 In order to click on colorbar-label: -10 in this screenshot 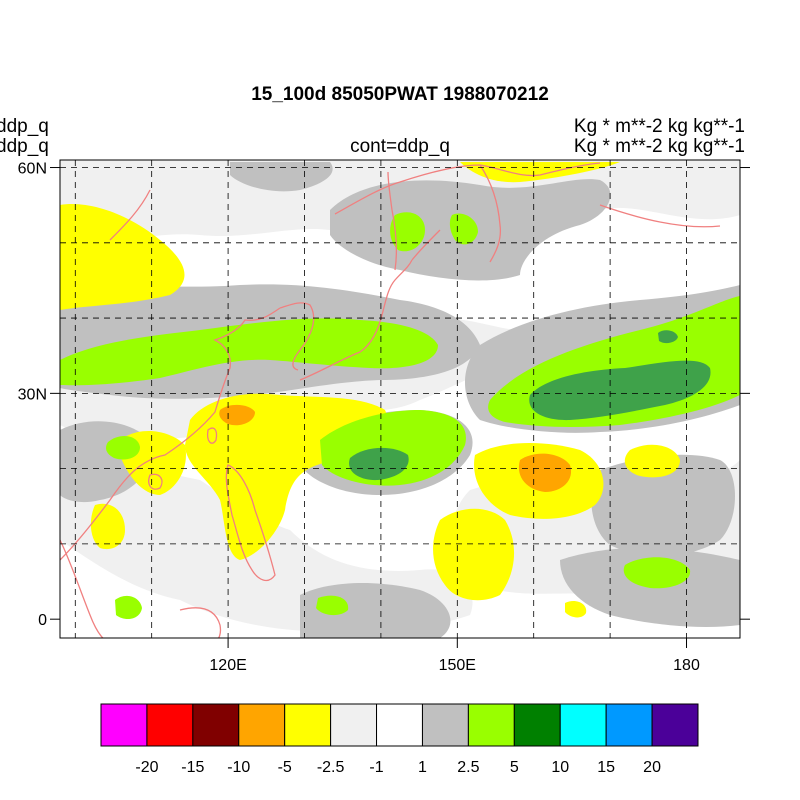, I will do `click(238, 767)`.